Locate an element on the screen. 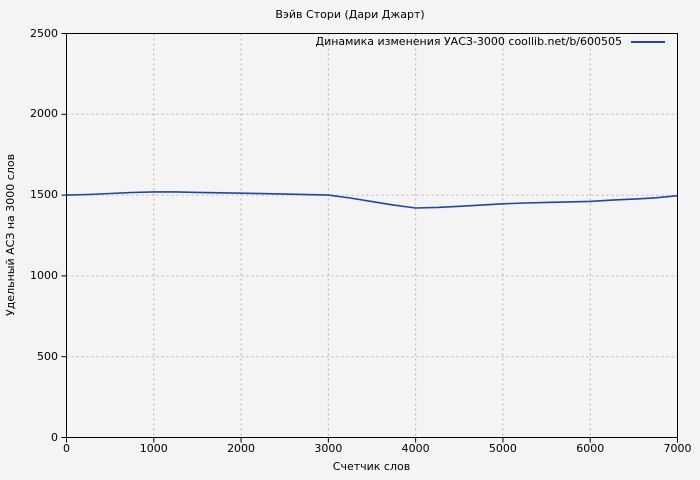 The image size is (700, 480). y-tick-label: 2500 is located at coordinates (44, 33).